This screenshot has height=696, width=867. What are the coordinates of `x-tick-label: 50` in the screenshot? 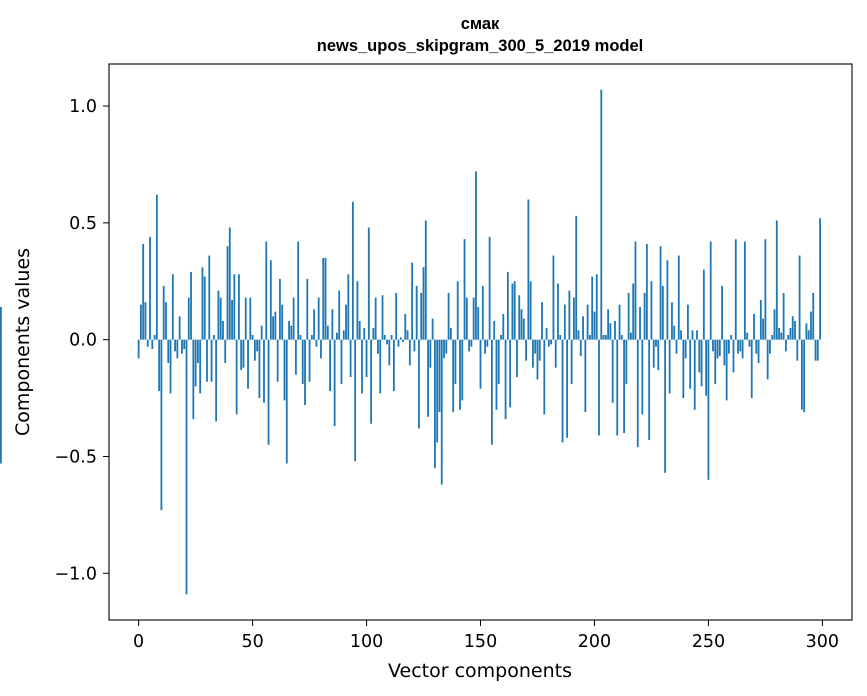 It's located at (252, 642).